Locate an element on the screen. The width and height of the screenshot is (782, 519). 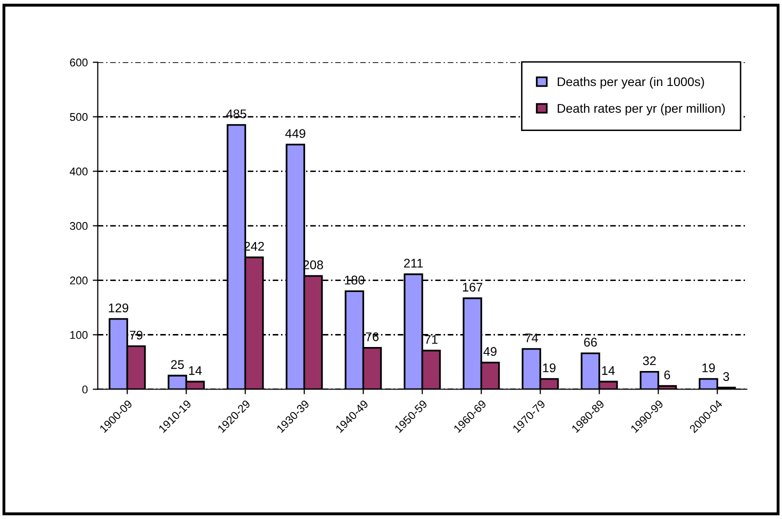
data-label: 449 is located at coordinates (295, 133).